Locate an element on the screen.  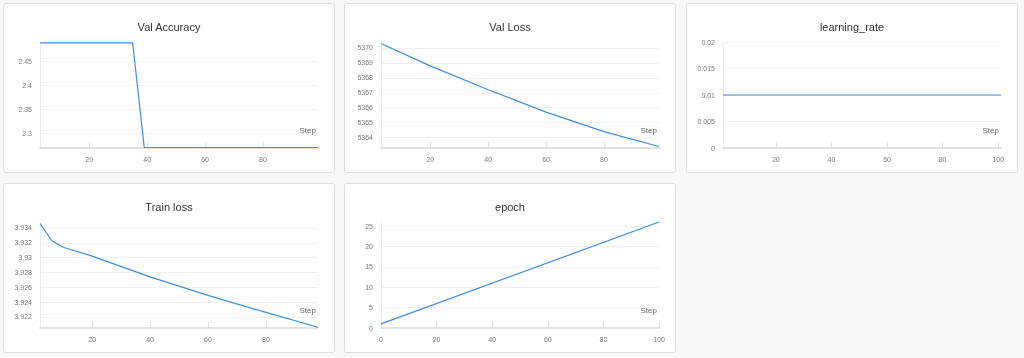
chart-title: learning_rate is located at coordinates (852, 26).